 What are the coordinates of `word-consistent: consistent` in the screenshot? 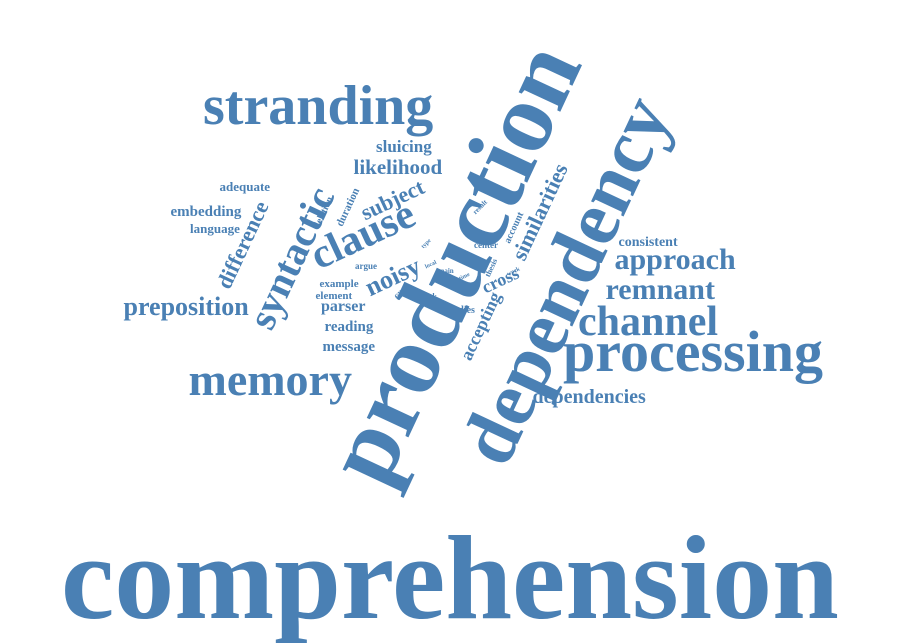 It's located at (648, 242).